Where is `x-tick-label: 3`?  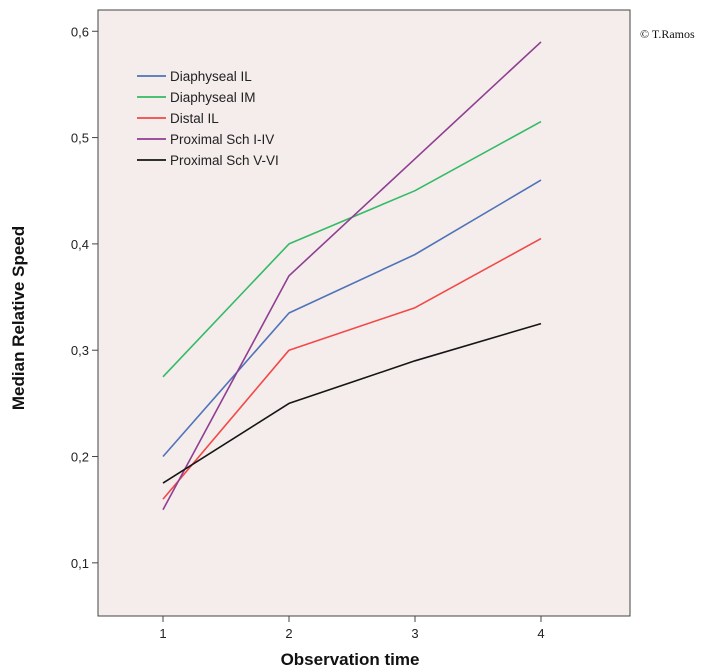
x-tick-label: 3 is located at coordinates (414, 633).